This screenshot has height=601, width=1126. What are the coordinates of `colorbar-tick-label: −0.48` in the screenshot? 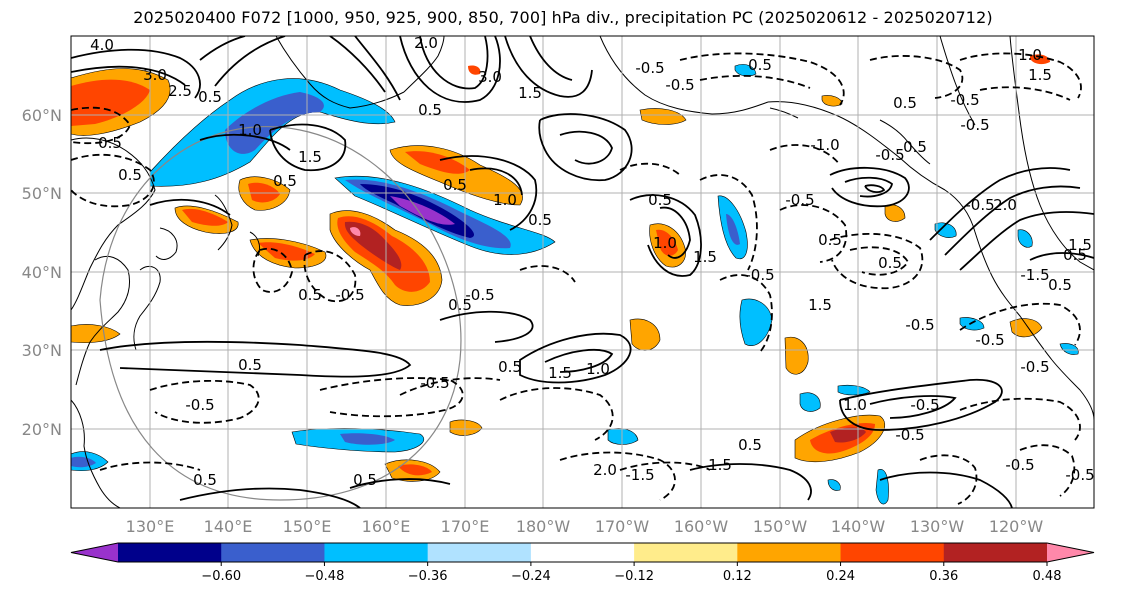 It's located at (325, 576).